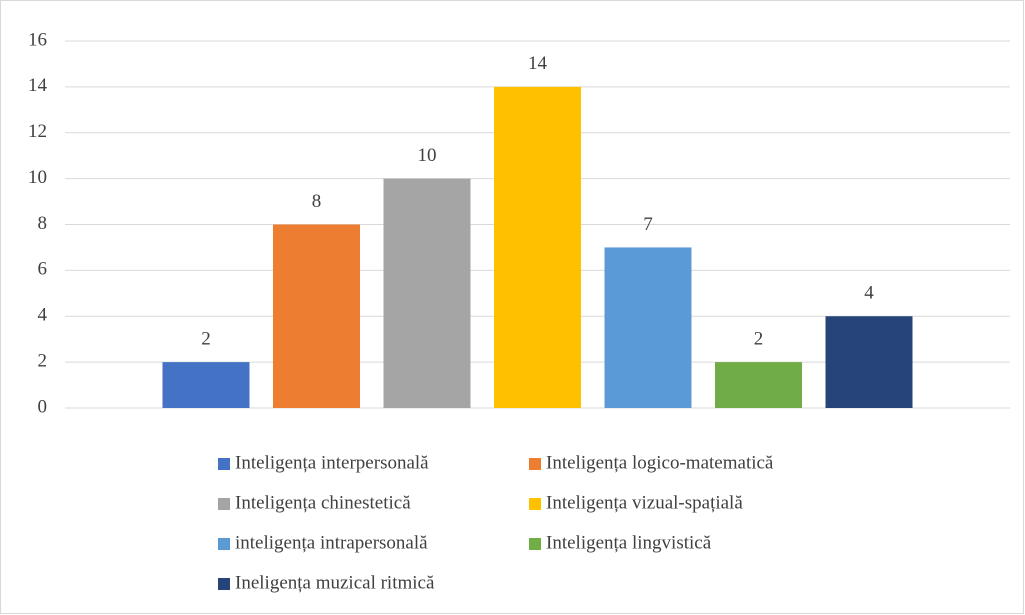 This screenshot has height=615, width=1025. What do you see at coordinates (648, 224) in the screenshot?
I see `data-label: 7` at bounding box center [648, 224].